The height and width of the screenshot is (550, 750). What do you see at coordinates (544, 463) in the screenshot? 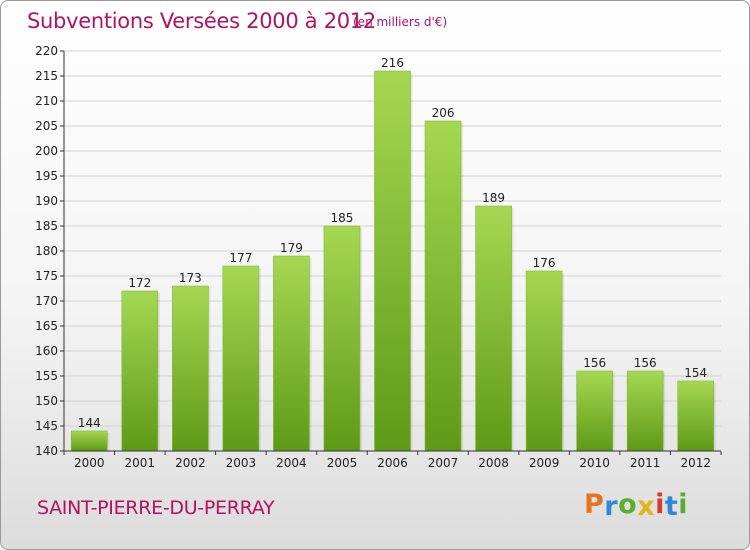
I see `x-tick-label: 2009` at bounding box center [544, 463].